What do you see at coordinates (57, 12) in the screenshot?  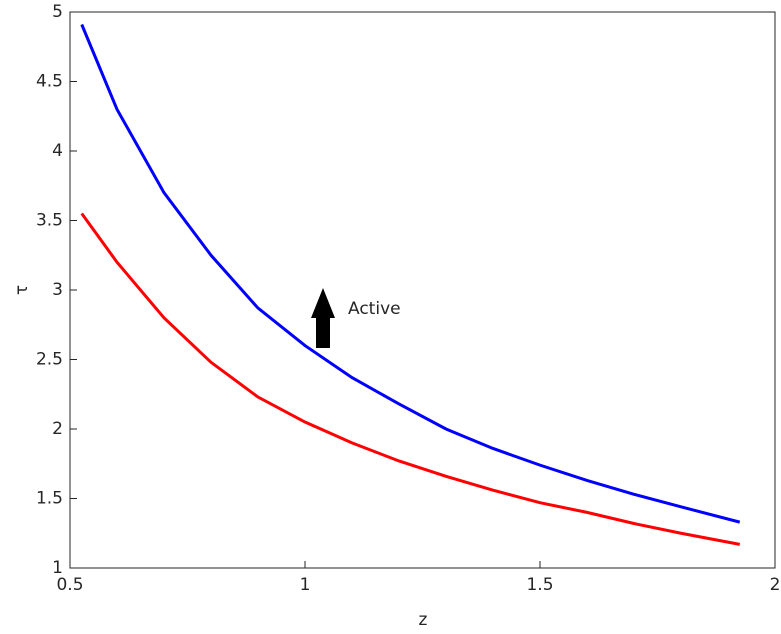 I see `y-tick-label: 5` at bounding box center [57, 12].